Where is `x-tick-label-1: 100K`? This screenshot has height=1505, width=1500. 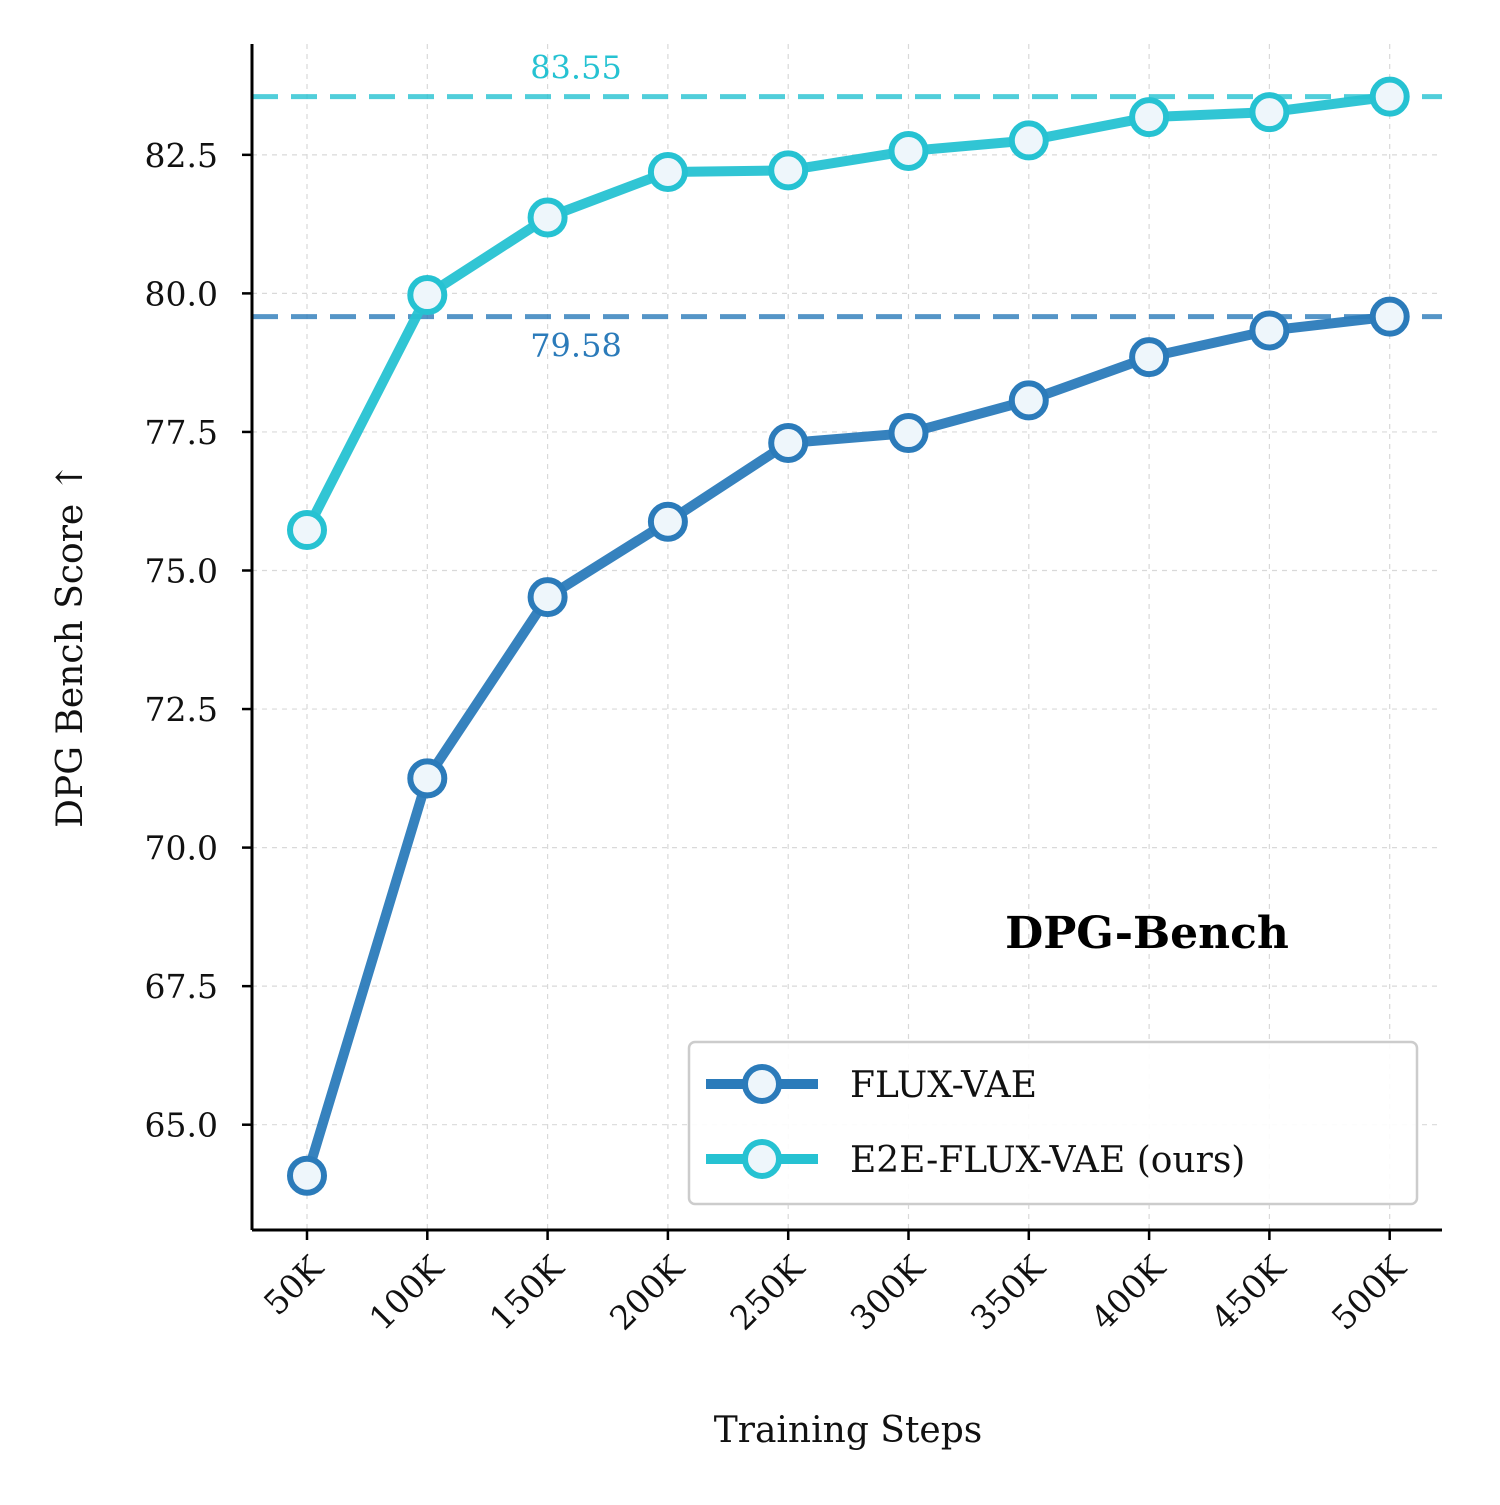
x-tick-label-1: 100K is located at coordinates (406, 1292).